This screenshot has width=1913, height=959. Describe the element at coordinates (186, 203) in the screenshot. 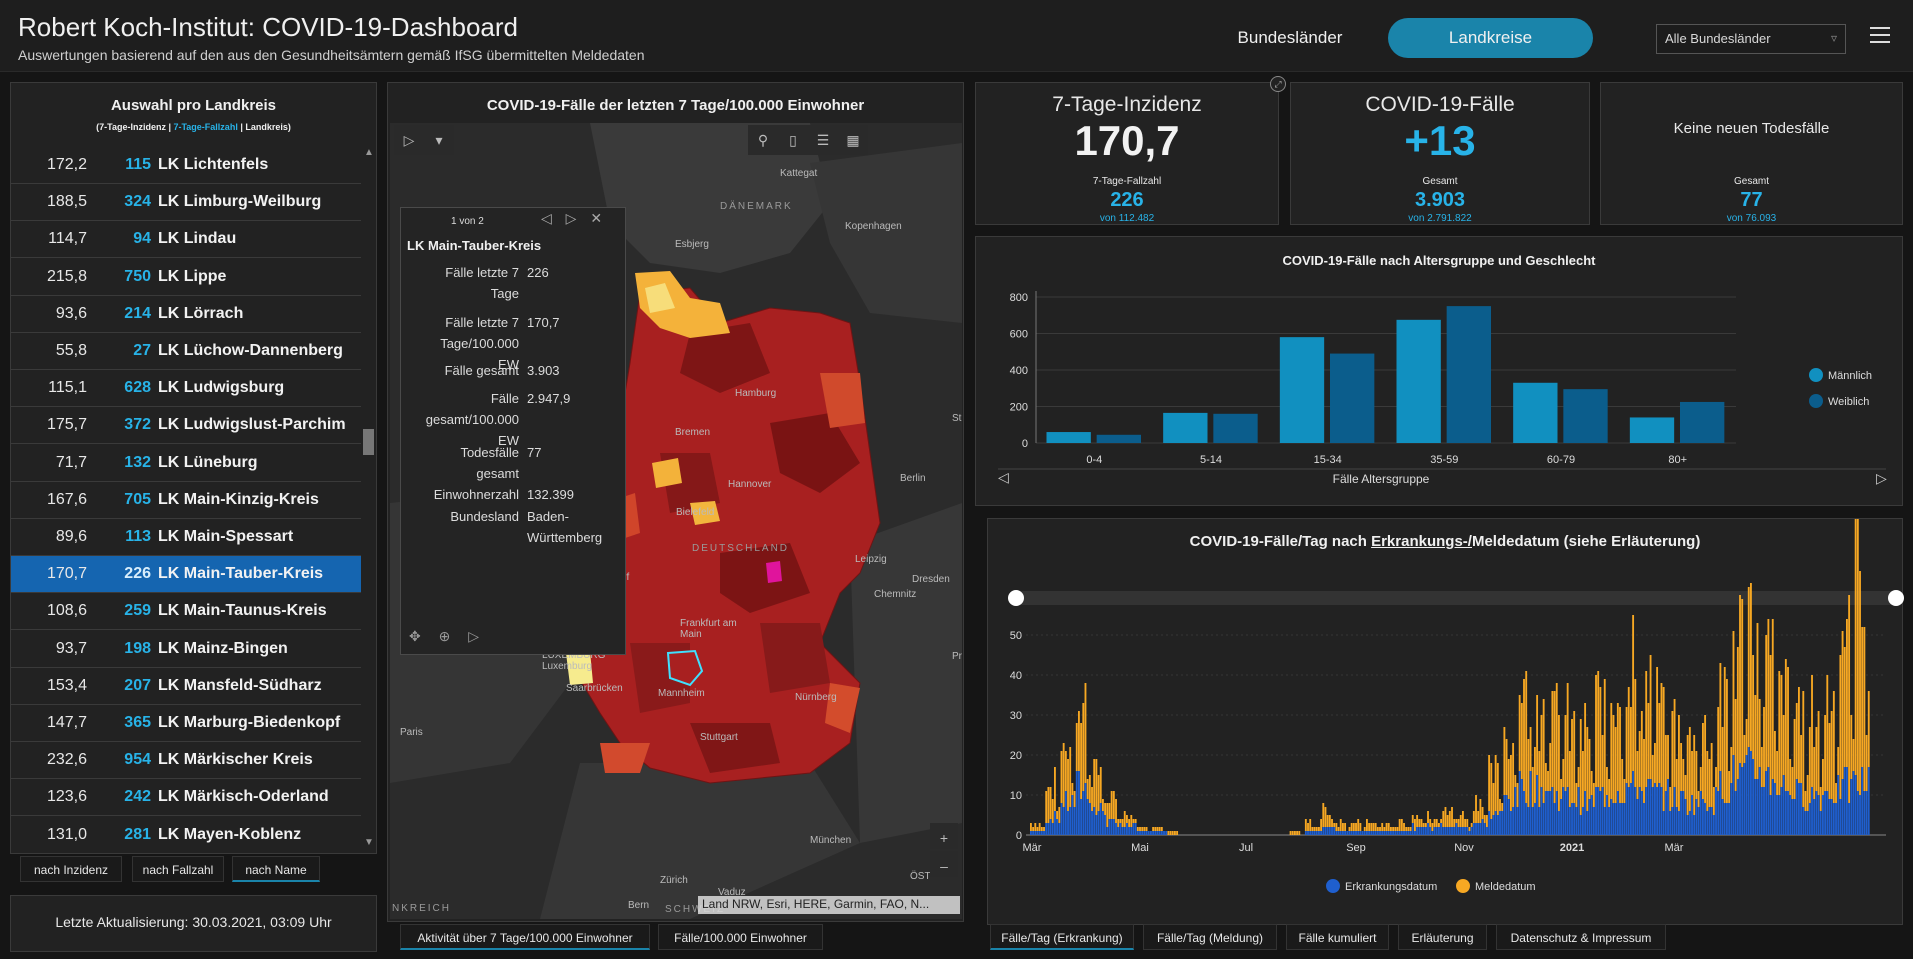

I see `landkreis-row: 188,5 324 LK Limburg-Weilburg` at that location.